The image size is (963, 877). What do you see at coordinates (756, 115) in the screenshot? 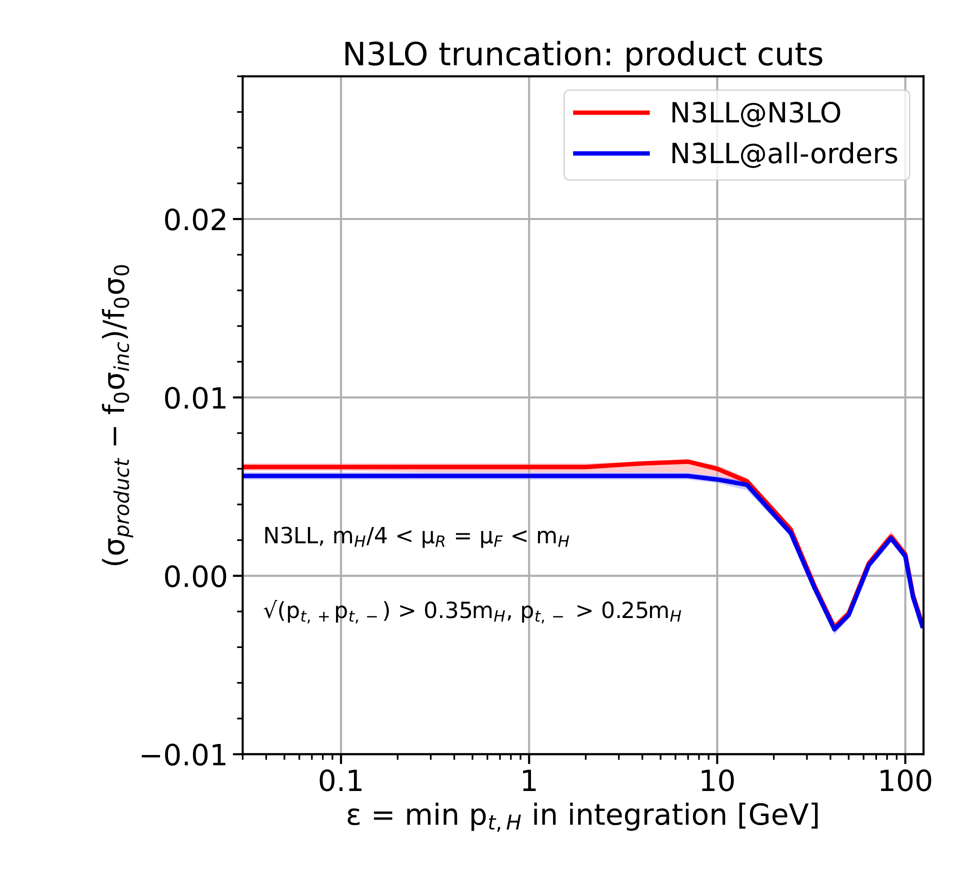
I see `legend-label: N3LL@N3LO` at bounding box center [756, 115].